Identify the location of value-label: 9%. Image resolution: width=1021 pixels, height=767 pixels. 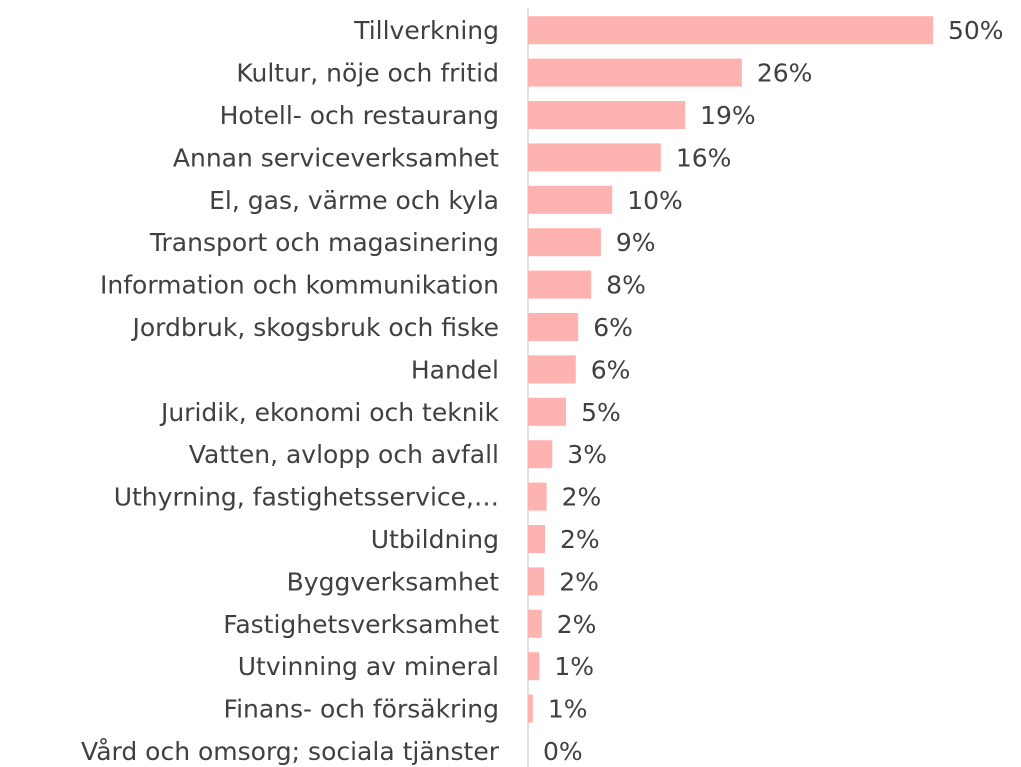
(636, 242).